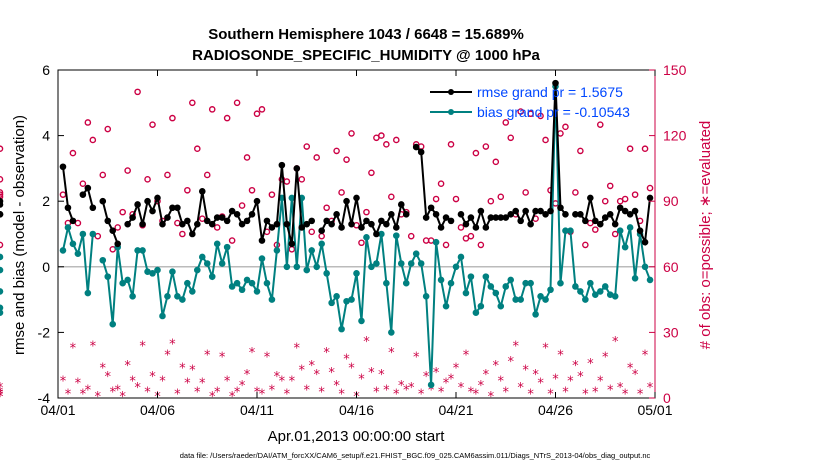 Image resolution: width=830 pixels, height=470 pixels. Describe the element at coordinates (157, 410) in the screenshot. I see `x-tick-label: 04/06` at that location.